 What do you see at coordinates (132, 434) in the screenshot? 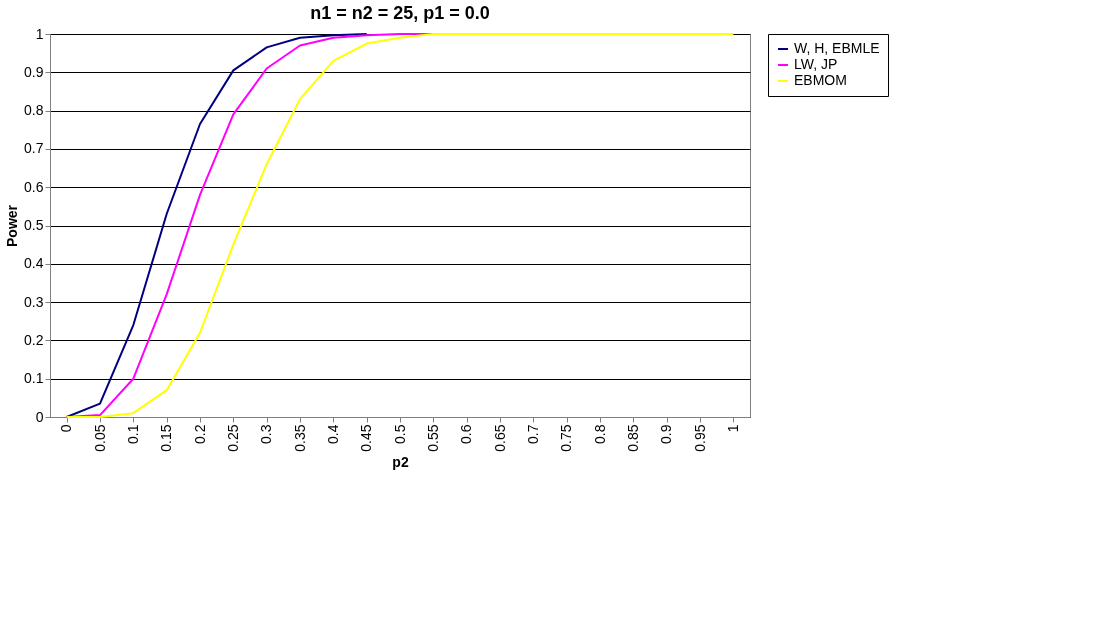
I see `x-tick-label: 0.1` at bounding box center [132, 434].